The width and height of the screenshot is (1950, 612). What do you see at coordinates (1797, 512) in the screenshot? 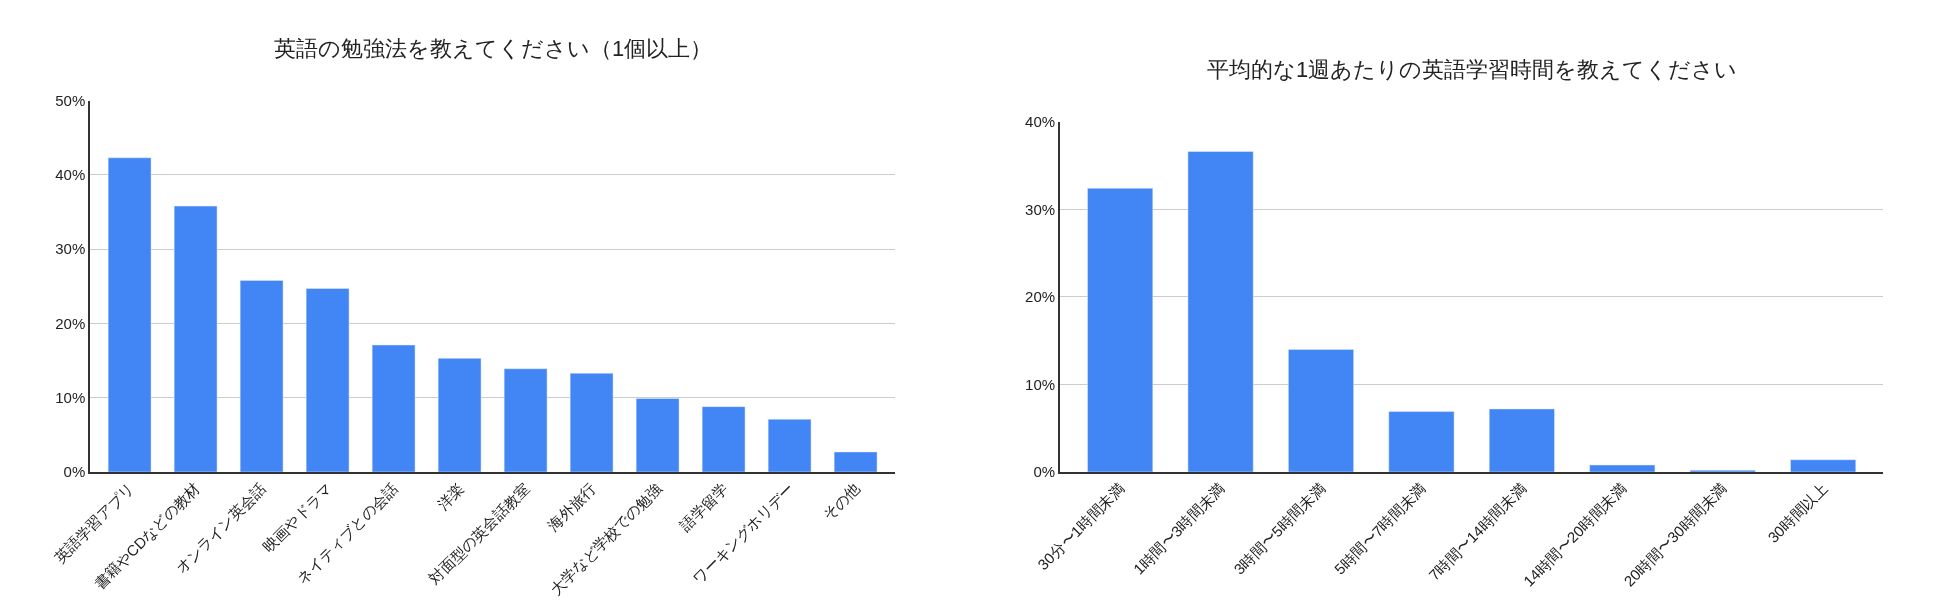
I see `x-tick-label: 30時間以上` at bounding box center [1797, 512].